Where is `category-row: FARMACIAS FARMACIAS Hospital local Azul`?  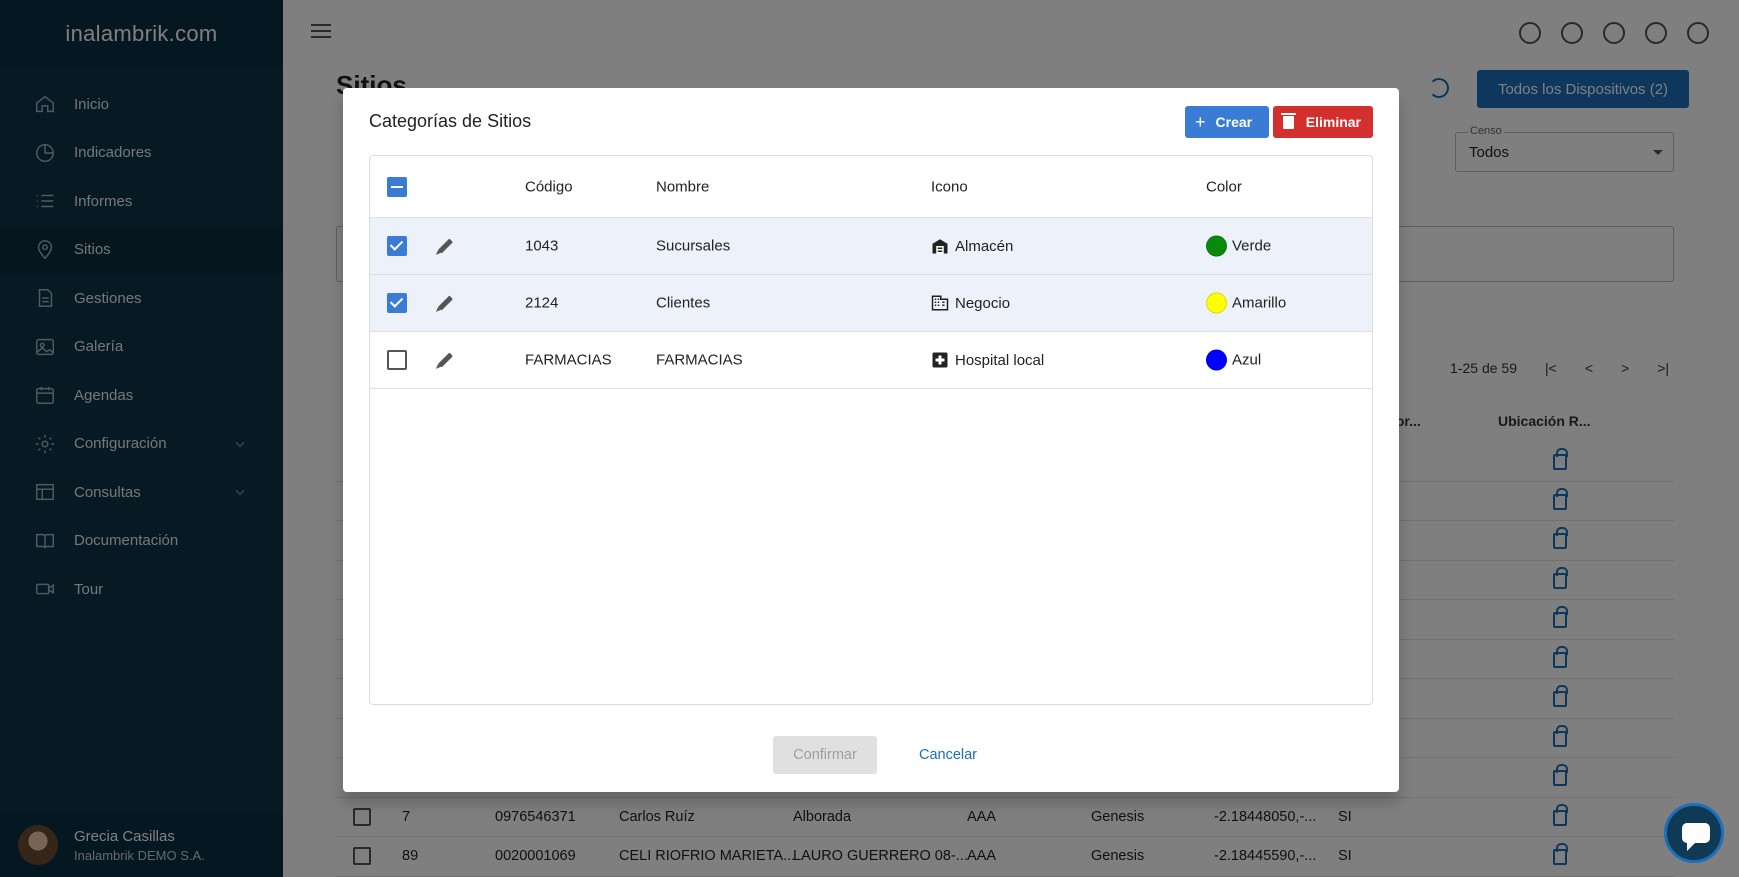 category-row: FARMACIAS FARMACIAS Hospital local Azul is located at coordinates (871, 360).